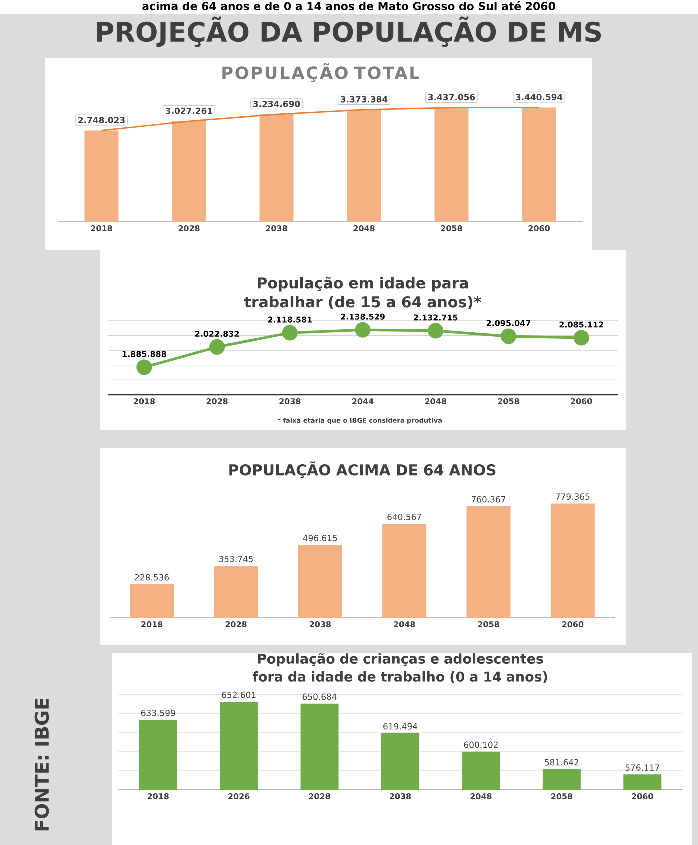 This screenshot has width=698, height=845. I want to click on data-label: 3.027.261, so click(189, 111).